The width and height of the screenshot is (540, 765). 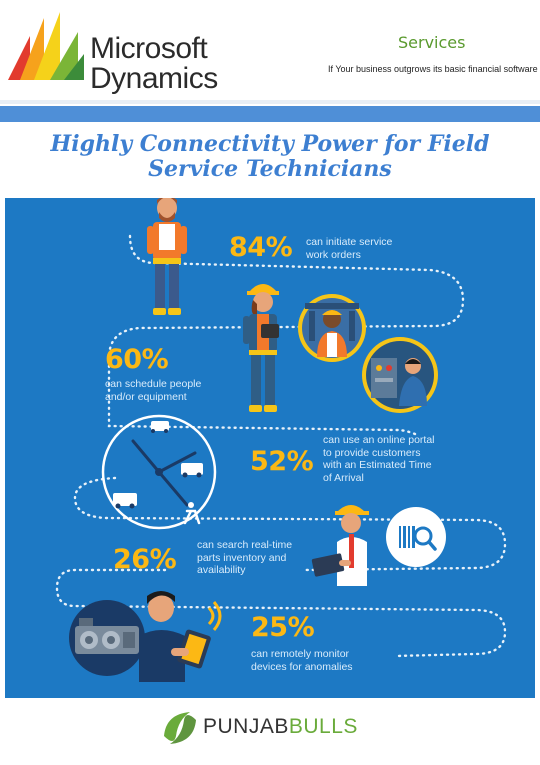 I want to click on machinery-gears-icon, so click(x=107, y=638).